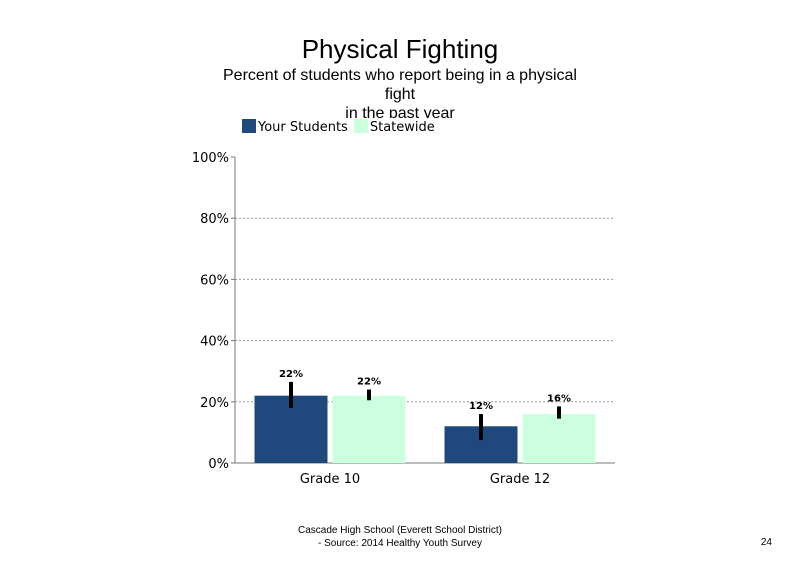  What do you see at coordinates (402, 127) in the screenshot?
I see `legend-label: Statewide` at bounding box center [402, 127].